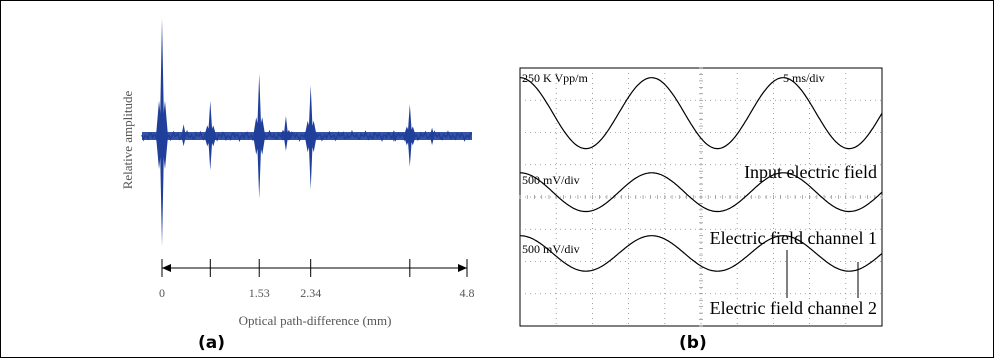 The image size is (994, 358). I want to click on panel-a-caption: (a), so click(212, 343).